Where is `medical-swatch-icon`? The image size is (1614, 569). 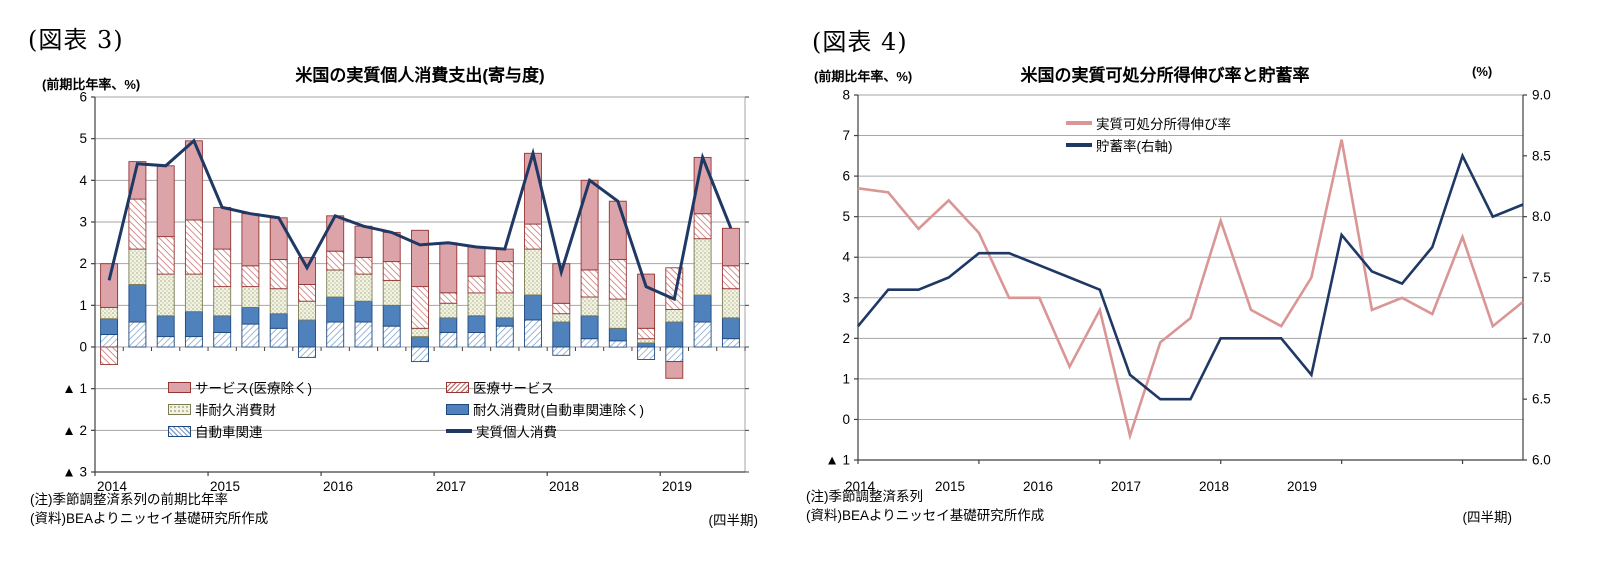
medical-swatch-icon is located at coordinates (457, 387).